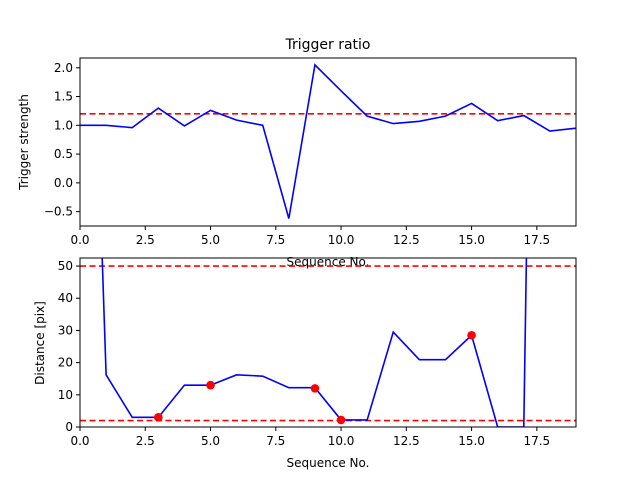  Describe the element at coordinates (63, 97) in the screenshot. I see `top-y-tick-label: 1.5` at that location.